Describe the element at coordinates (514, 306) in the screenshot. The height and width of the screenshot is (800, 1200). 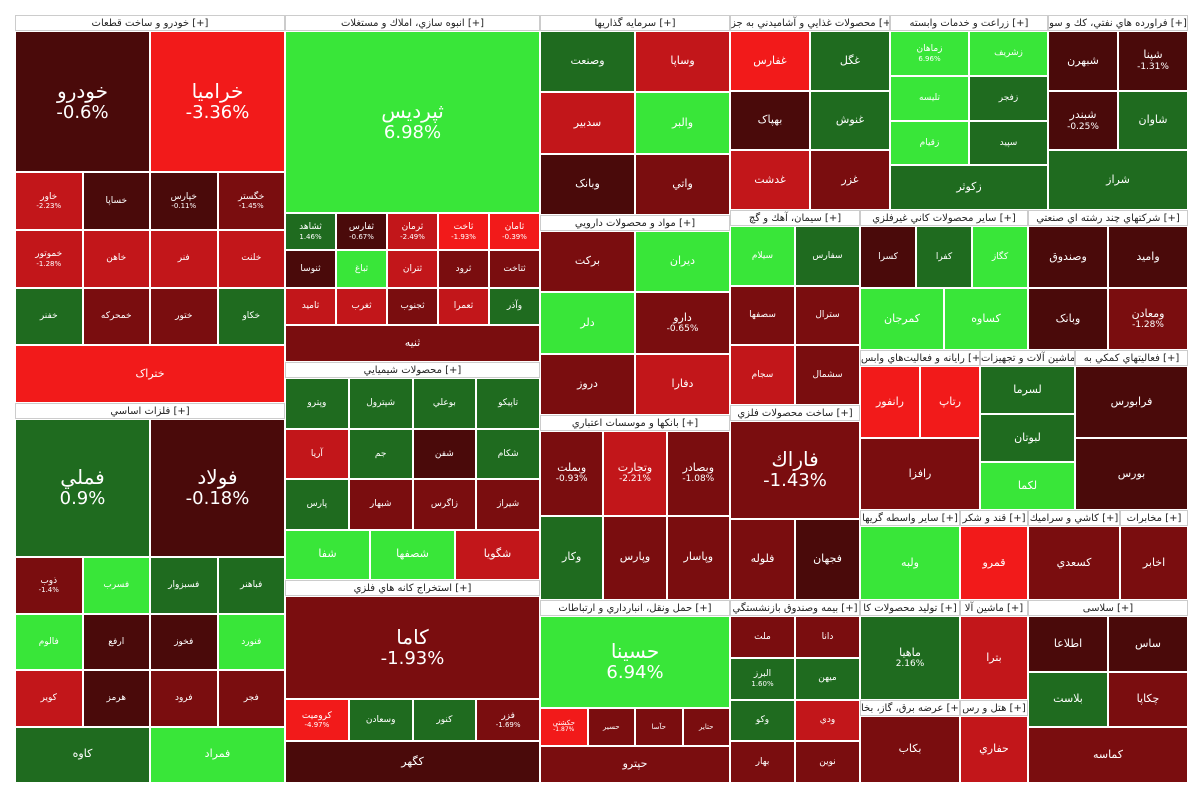
I see `treemap-tile: وآذر` at that location.